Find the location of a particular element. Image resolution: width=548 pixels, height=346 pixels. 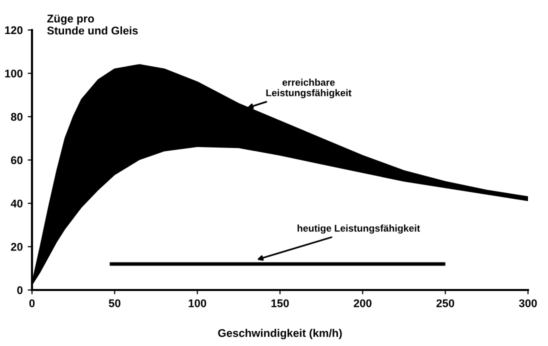

y-tick-label: 60 is located at coordinates (17, 160).